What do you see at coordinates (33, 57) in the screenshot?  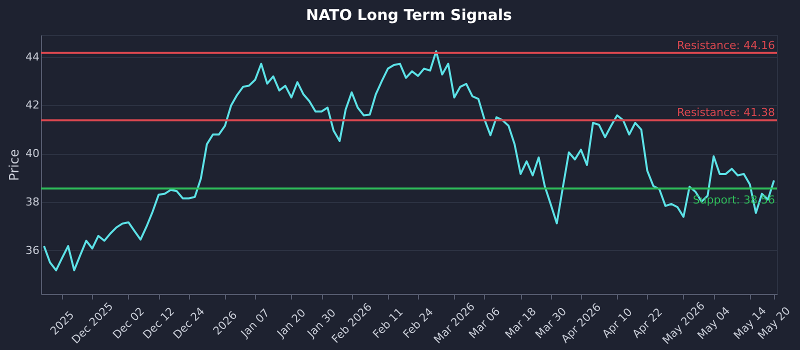 I see `y-tick-label: 44` at bounding box center [33, 57].